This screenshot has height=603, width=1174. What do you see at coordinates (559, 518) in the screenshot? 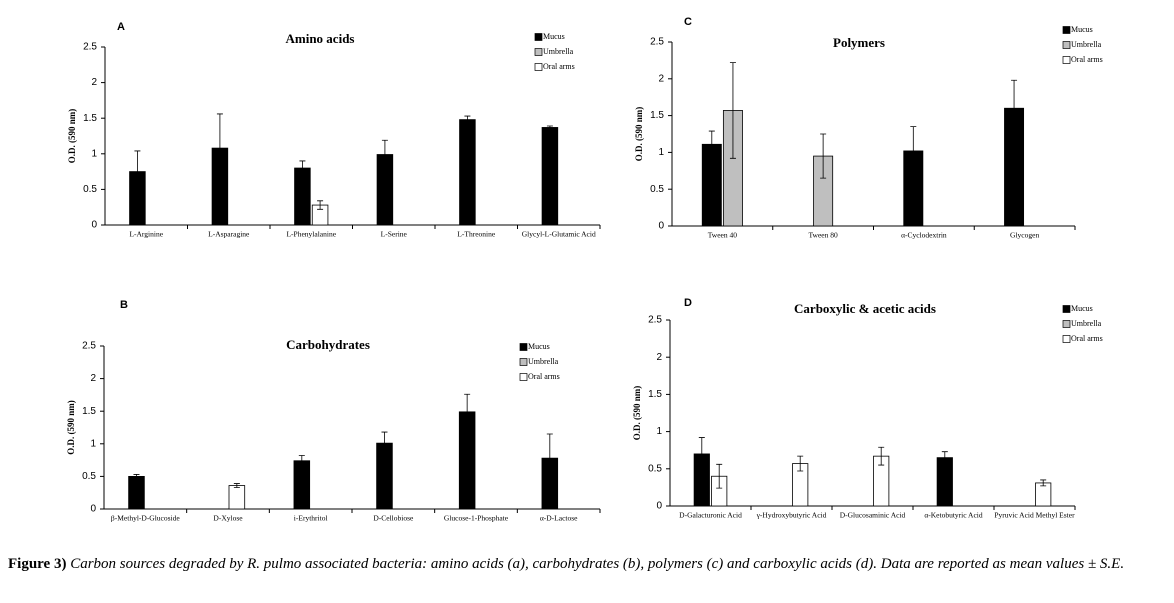
I see `x-tick-label: α-D-Lactose` at bounding box center [559, 518].